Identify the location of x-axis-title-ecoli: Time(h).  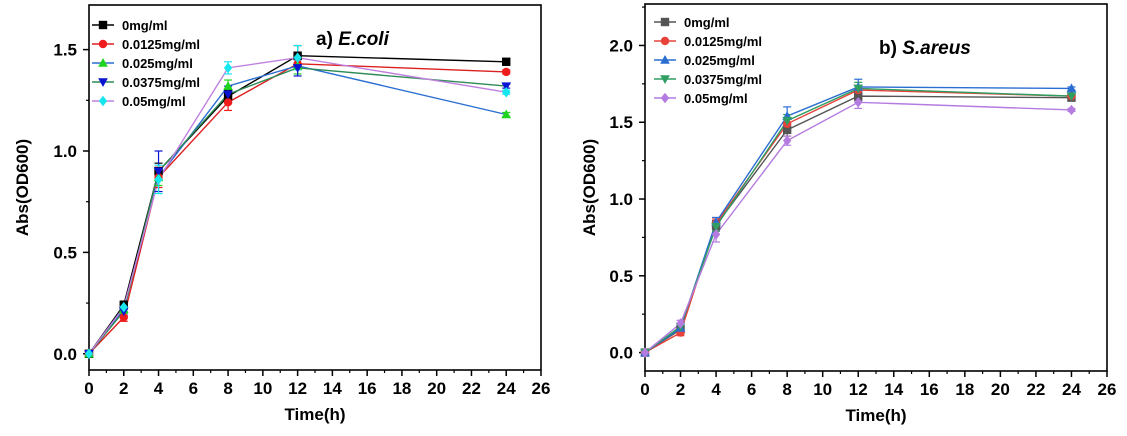
(314, 414).